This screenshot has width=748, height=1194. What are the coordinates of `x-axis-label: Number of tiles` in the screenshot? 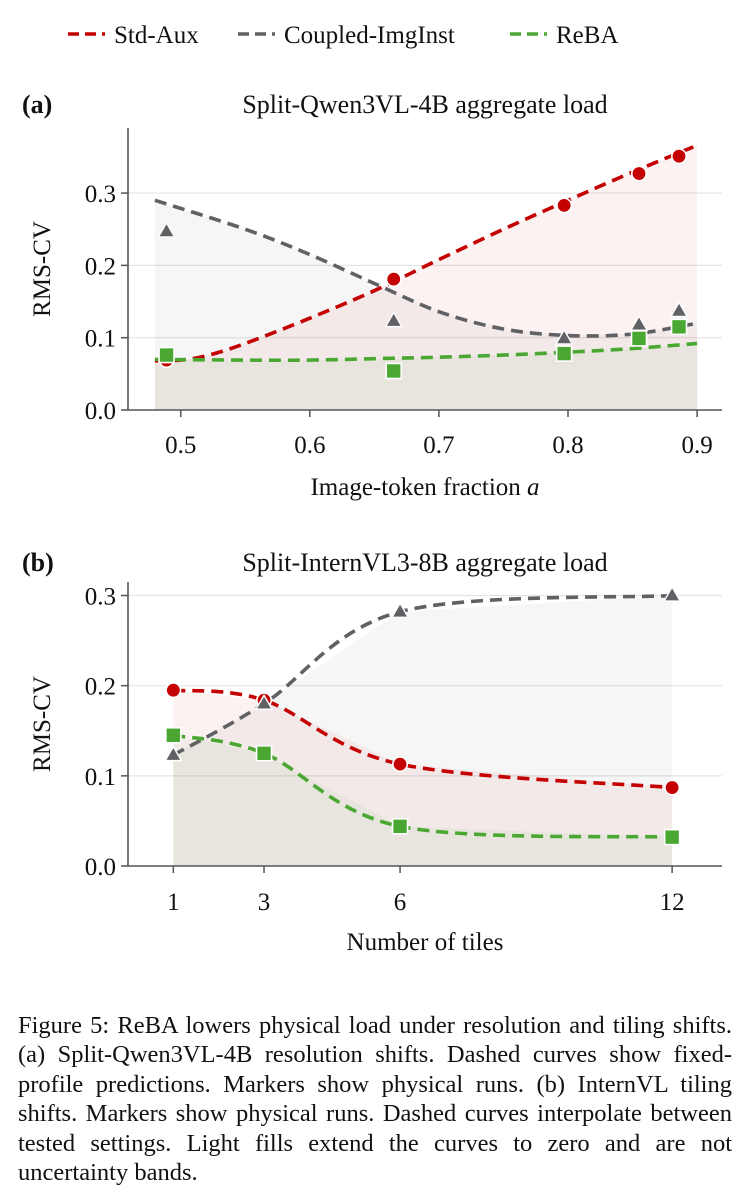 It's located at (425, 942).